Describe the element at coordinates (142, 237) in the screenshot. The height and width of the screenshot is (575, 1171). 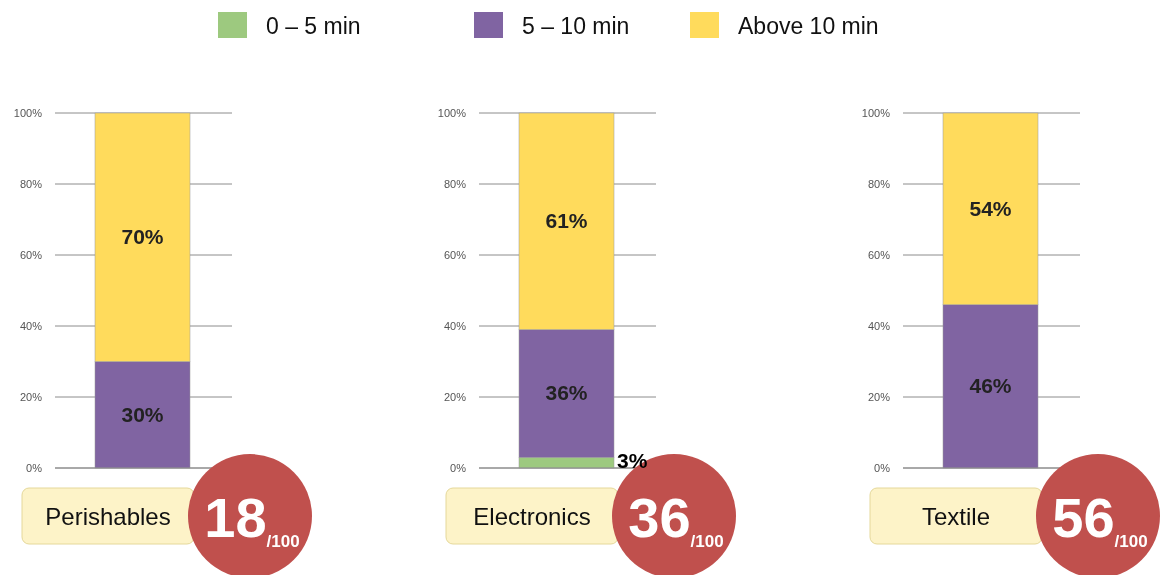
I see `data-label: 70%` at that location.